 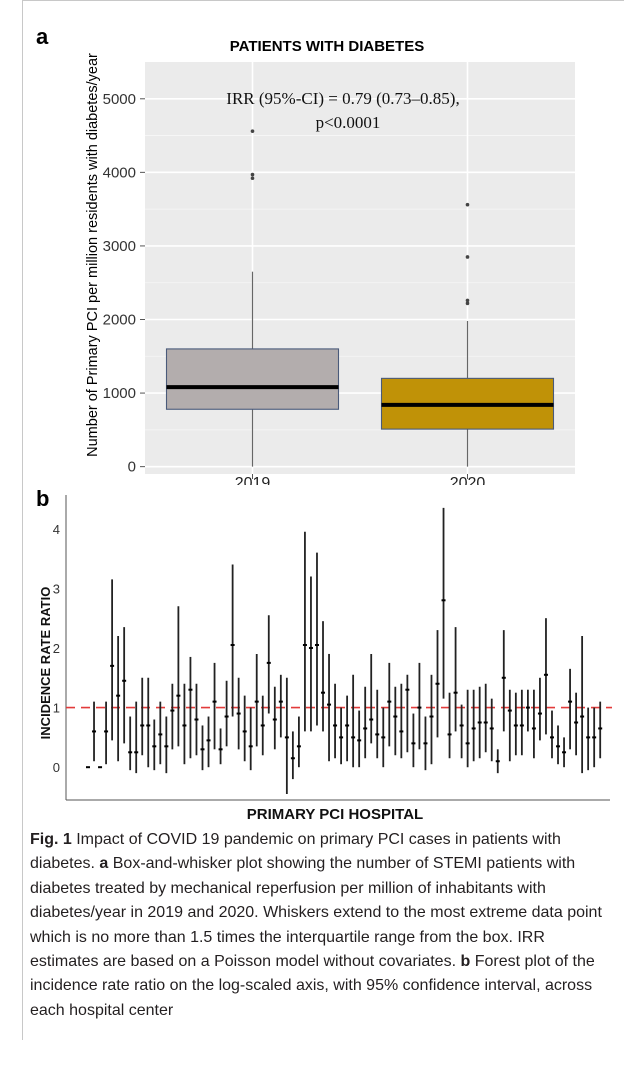 I want to click on caption-label: Fig. 1, so click(x=51, y=839).